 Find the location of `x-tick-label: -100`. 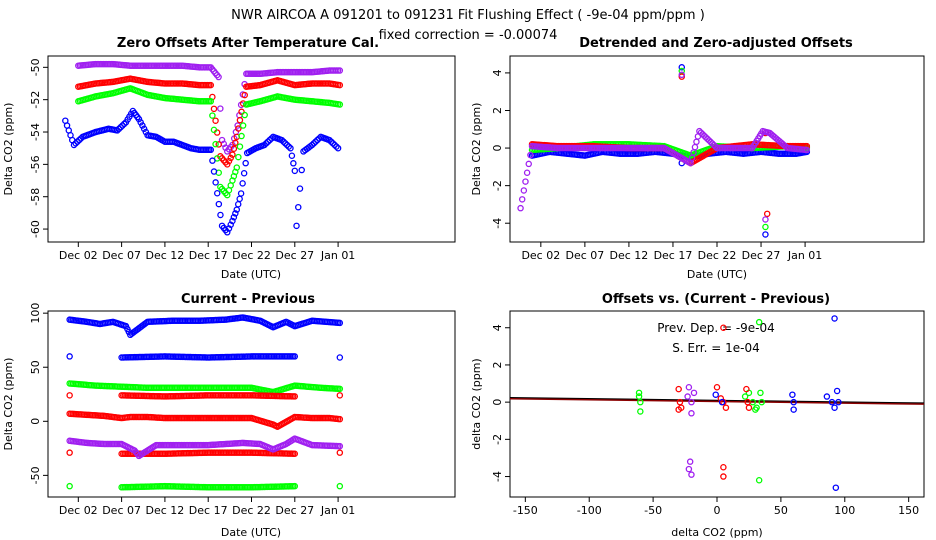

x-tick-label: -100 is located at coordinates (589, 510).